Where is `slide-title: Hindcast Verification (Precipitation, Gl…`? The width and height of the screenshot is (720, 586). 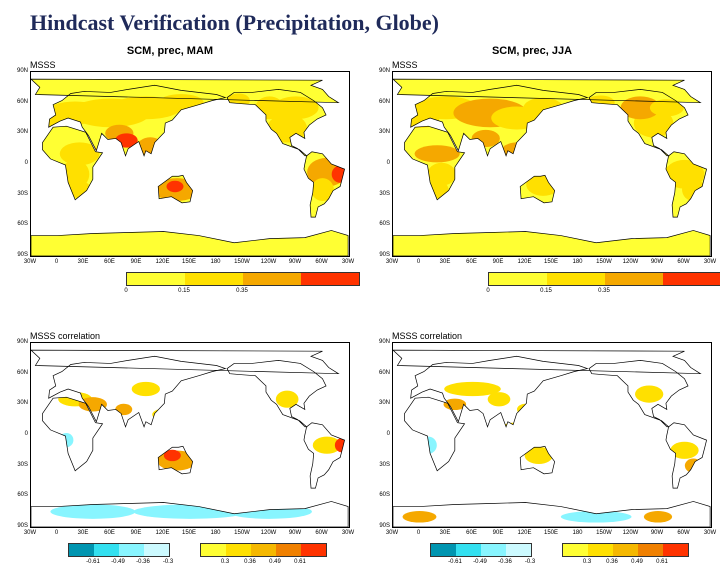
slide-title: Hindcast Verification (Precipitation, Gl… is located at coordinates (235, 22).